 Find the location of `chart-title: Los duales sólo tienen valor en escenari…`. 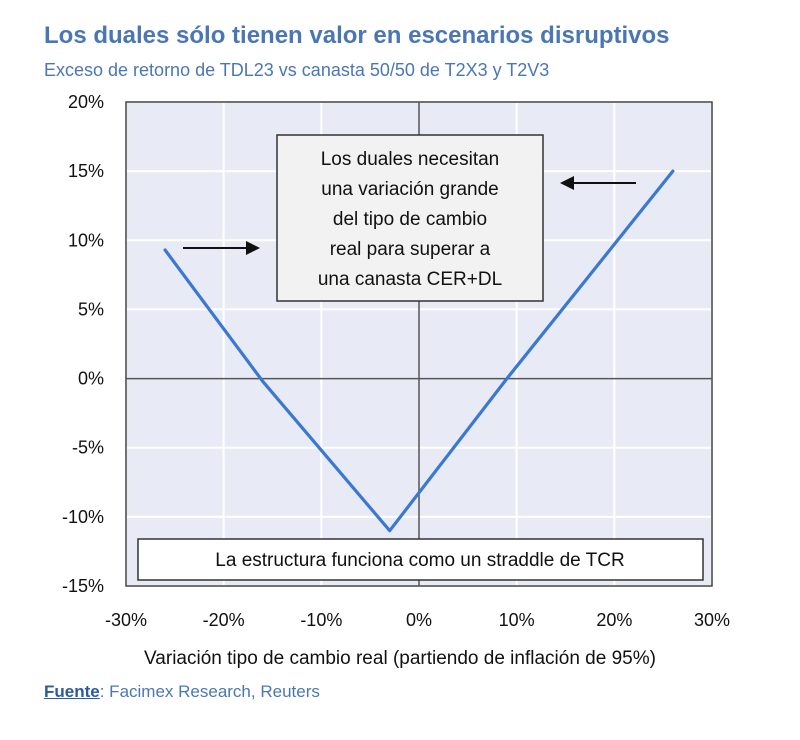

chart-title: Los duales sólo tienen valor en escenari… is located at coordinates (357, 35).